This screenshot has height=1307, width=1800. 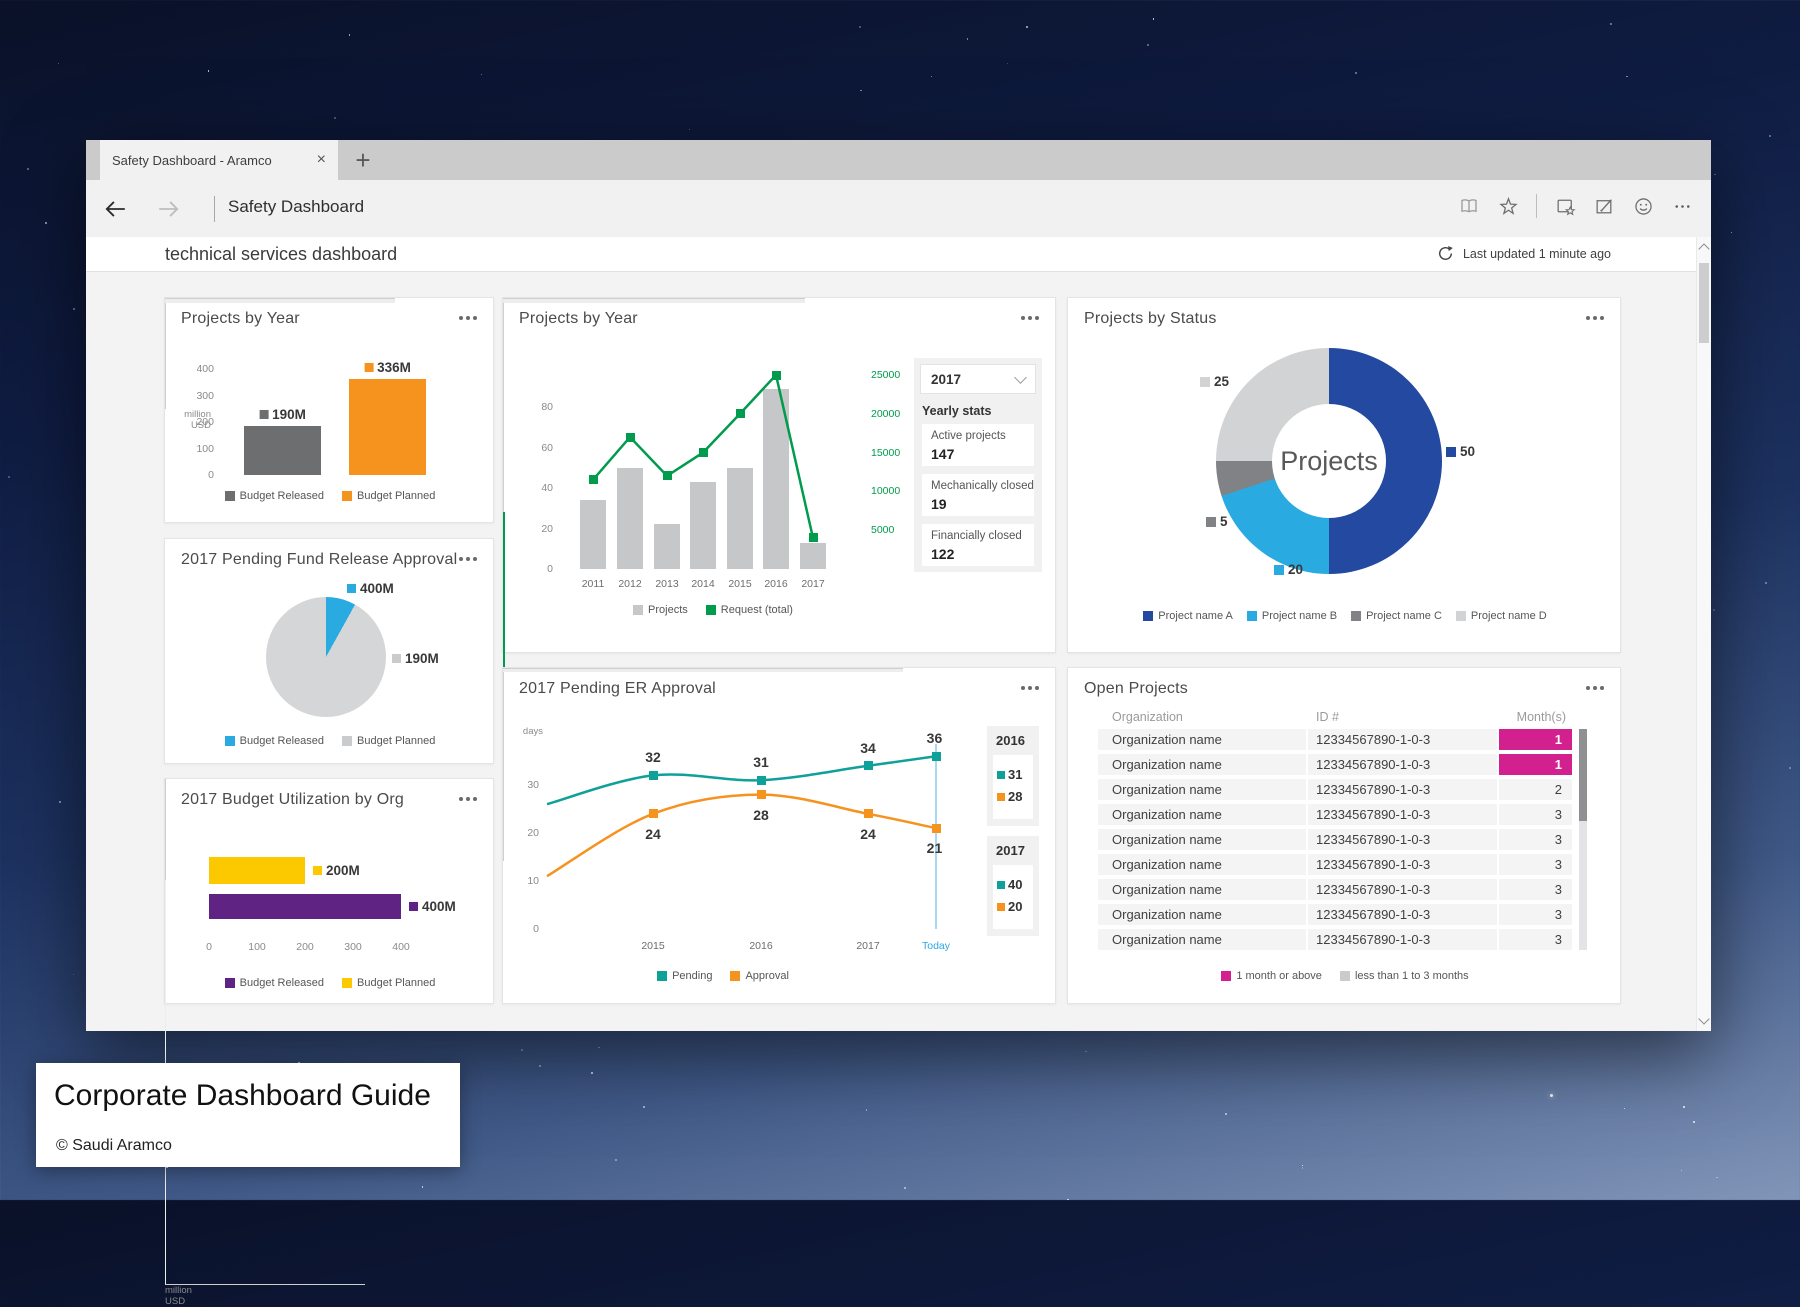 I want to click on reading-view-button, so click(x=1469, y=206).